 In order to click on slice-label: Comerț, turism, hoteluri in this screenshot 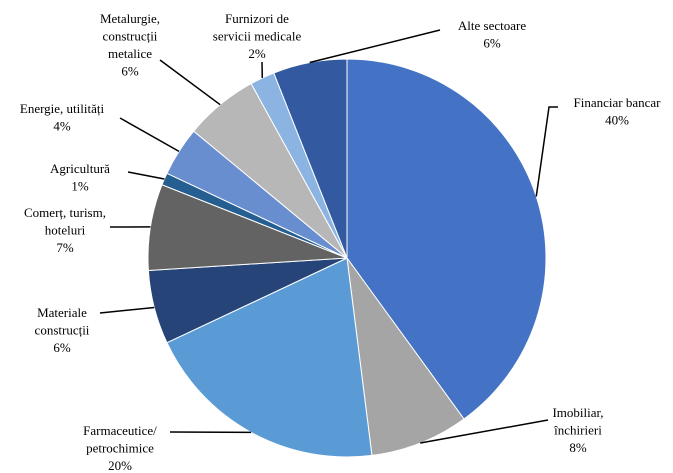, I will do `click(65, 221)`.